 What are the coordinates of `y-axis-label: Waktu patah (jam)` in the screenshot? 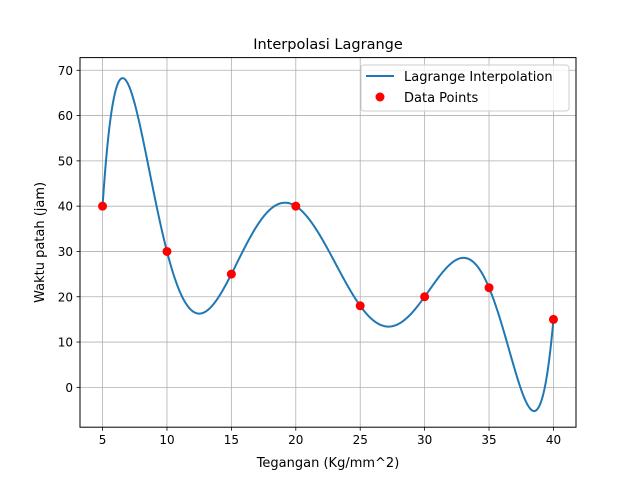 It's located at (40, 242).